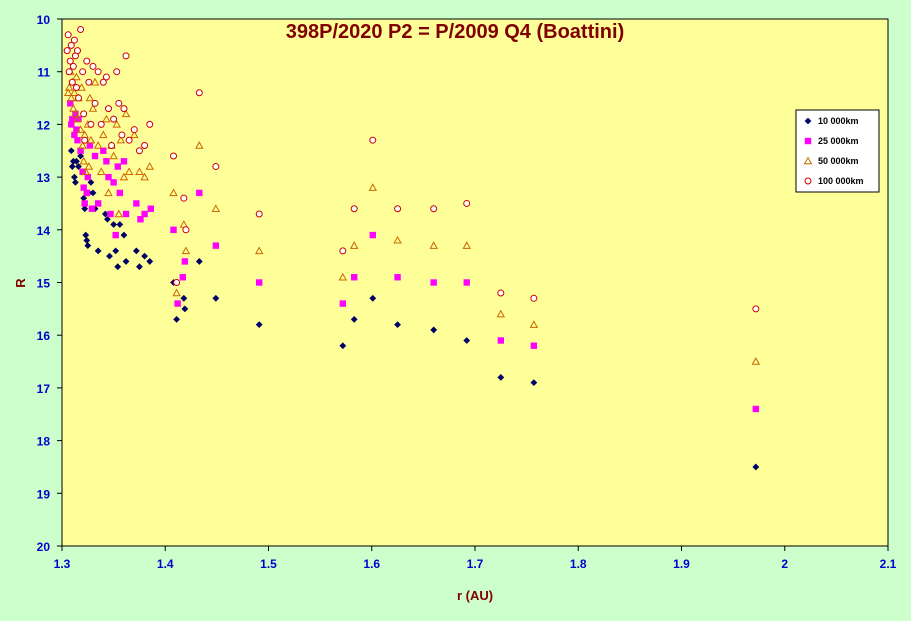 This screenshot has height=626, width=911. What do you see at coordinates (831, 161) in the screenshot?
I see `legend-item: 50 000km` at bounding box center [831, 161].